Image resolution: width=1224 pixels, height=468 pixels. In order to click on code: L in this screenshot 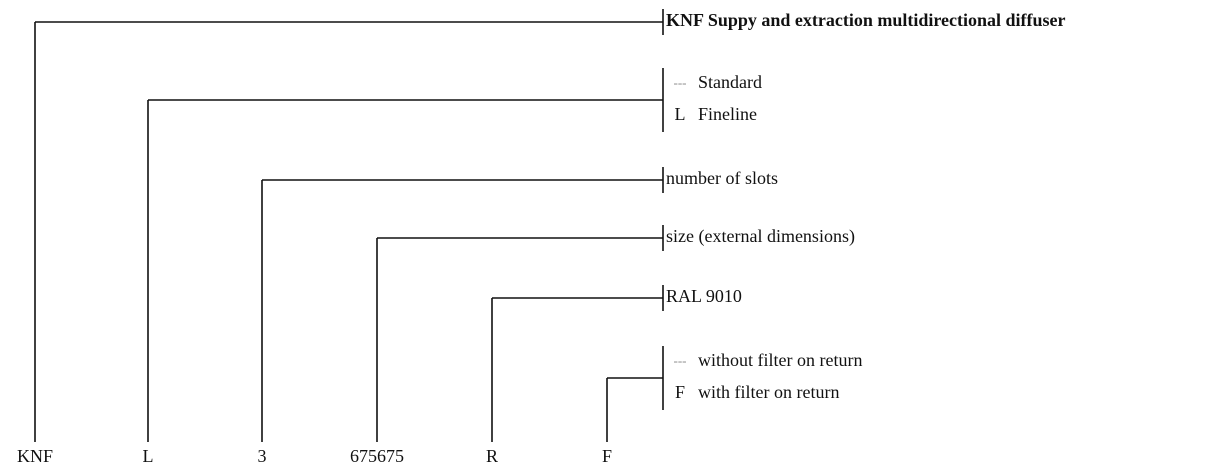, I will do `click(148, 456)`.